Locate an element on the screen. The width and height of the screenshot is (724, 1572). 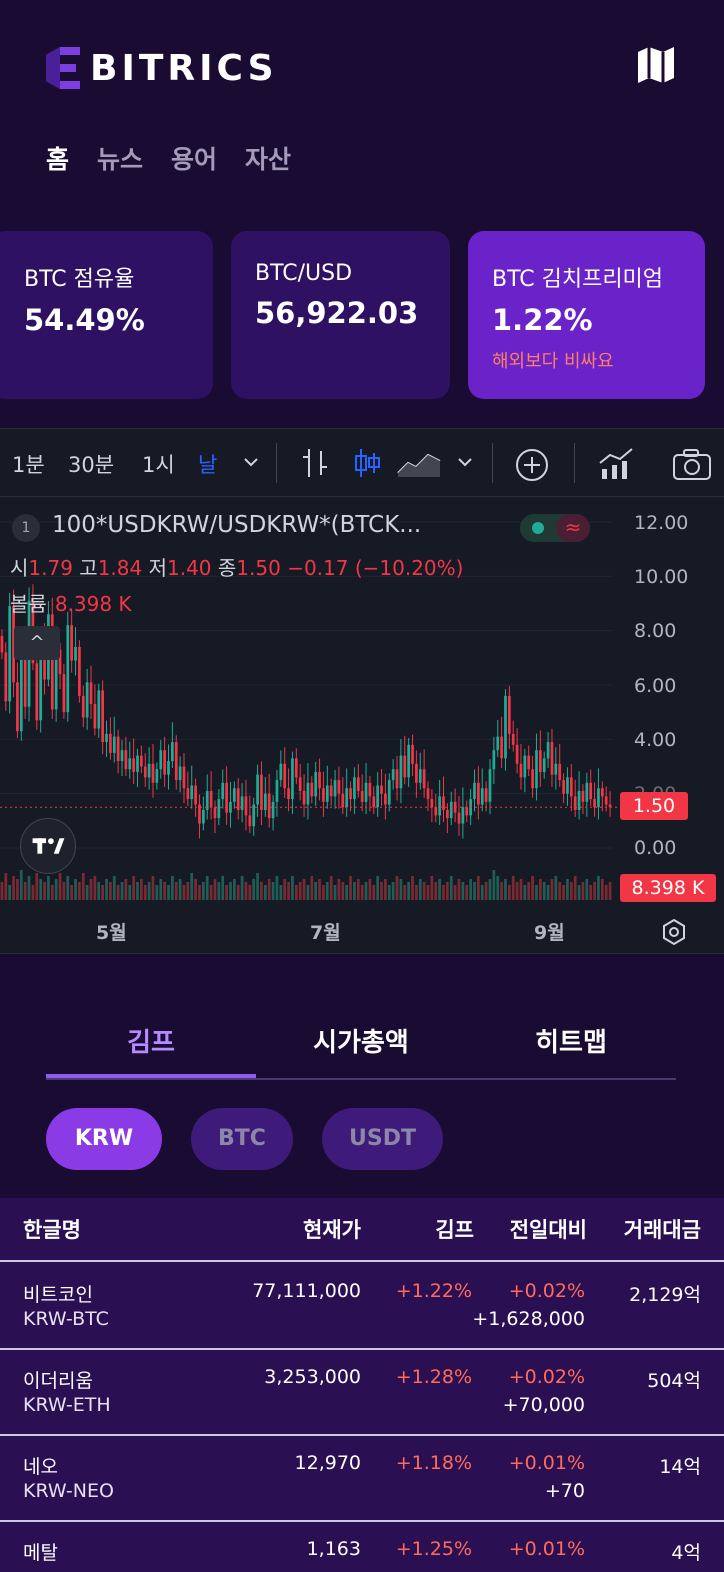
col-change: 전일대비 is located at coordinates (548, 1230).